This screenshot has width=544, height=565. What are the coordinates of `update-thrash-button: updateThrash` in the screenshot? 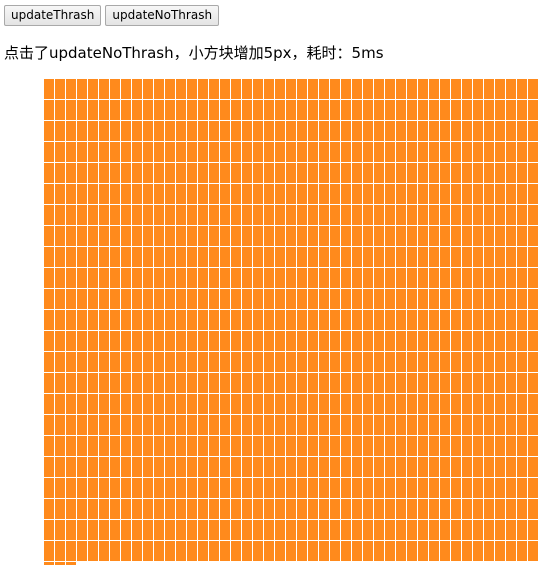 It's located at (53, 15).